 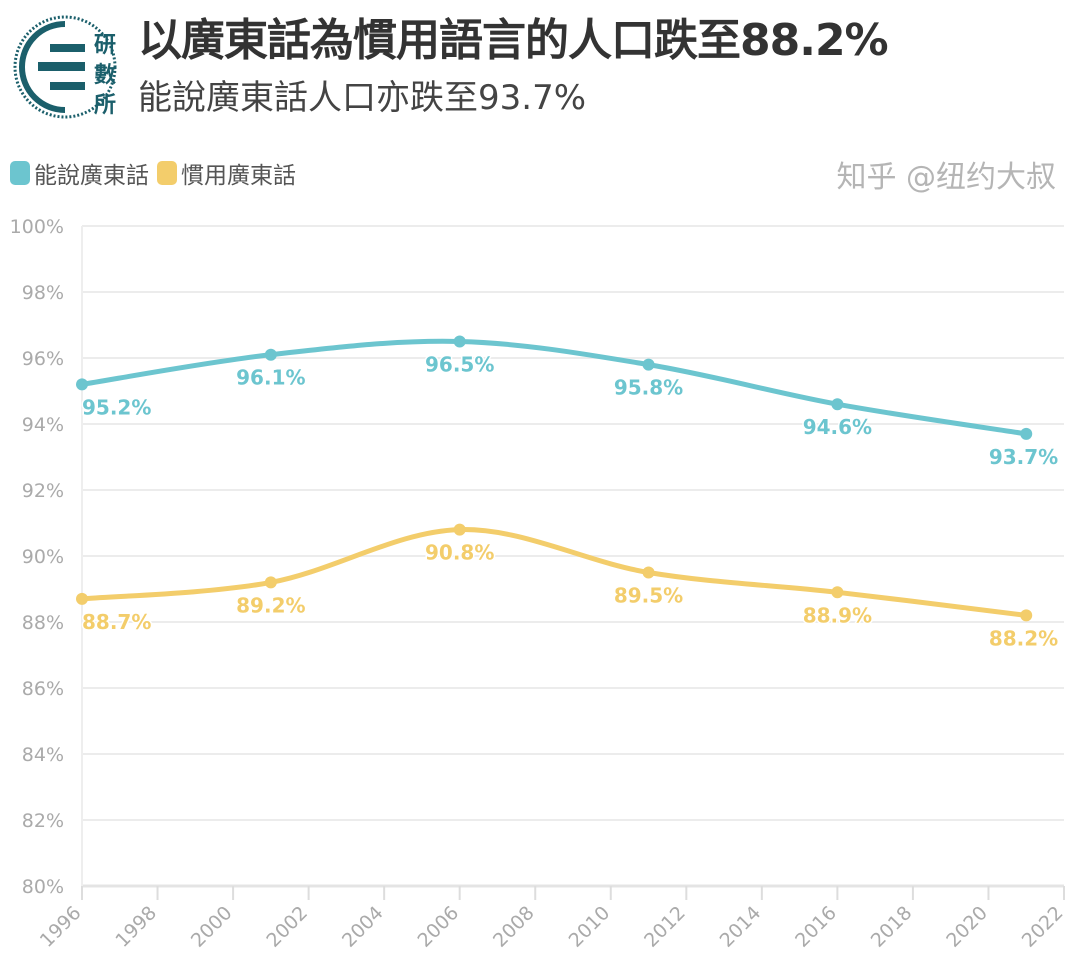 I want to click on legend-item-usual: 慣用廣東話, so click(x=226, y=173).